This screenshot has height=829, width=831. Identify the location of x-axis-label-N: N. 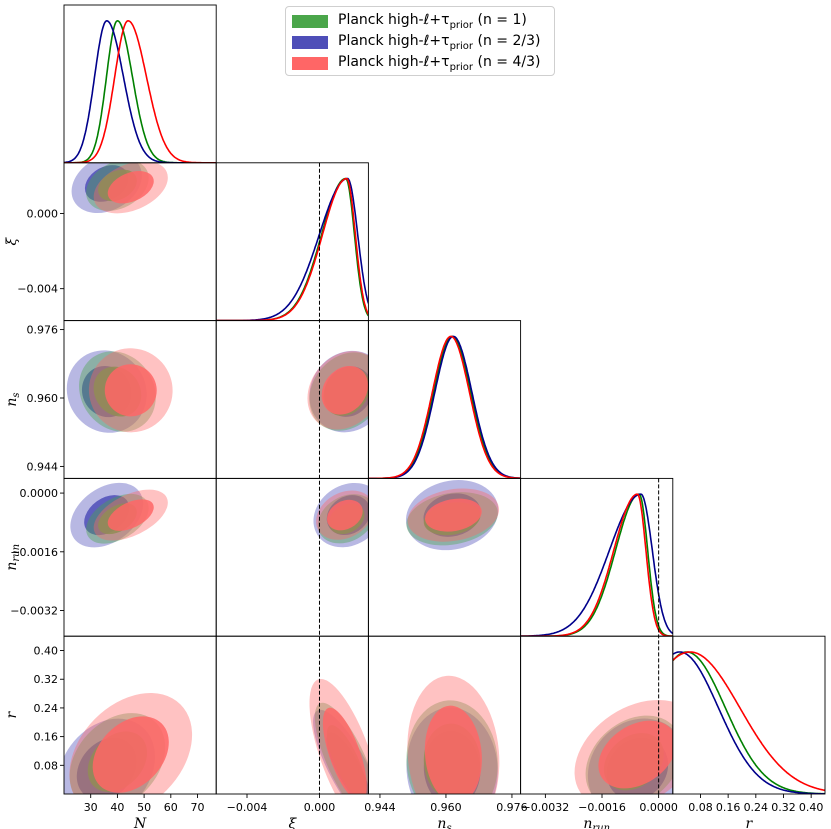
(140, 822).